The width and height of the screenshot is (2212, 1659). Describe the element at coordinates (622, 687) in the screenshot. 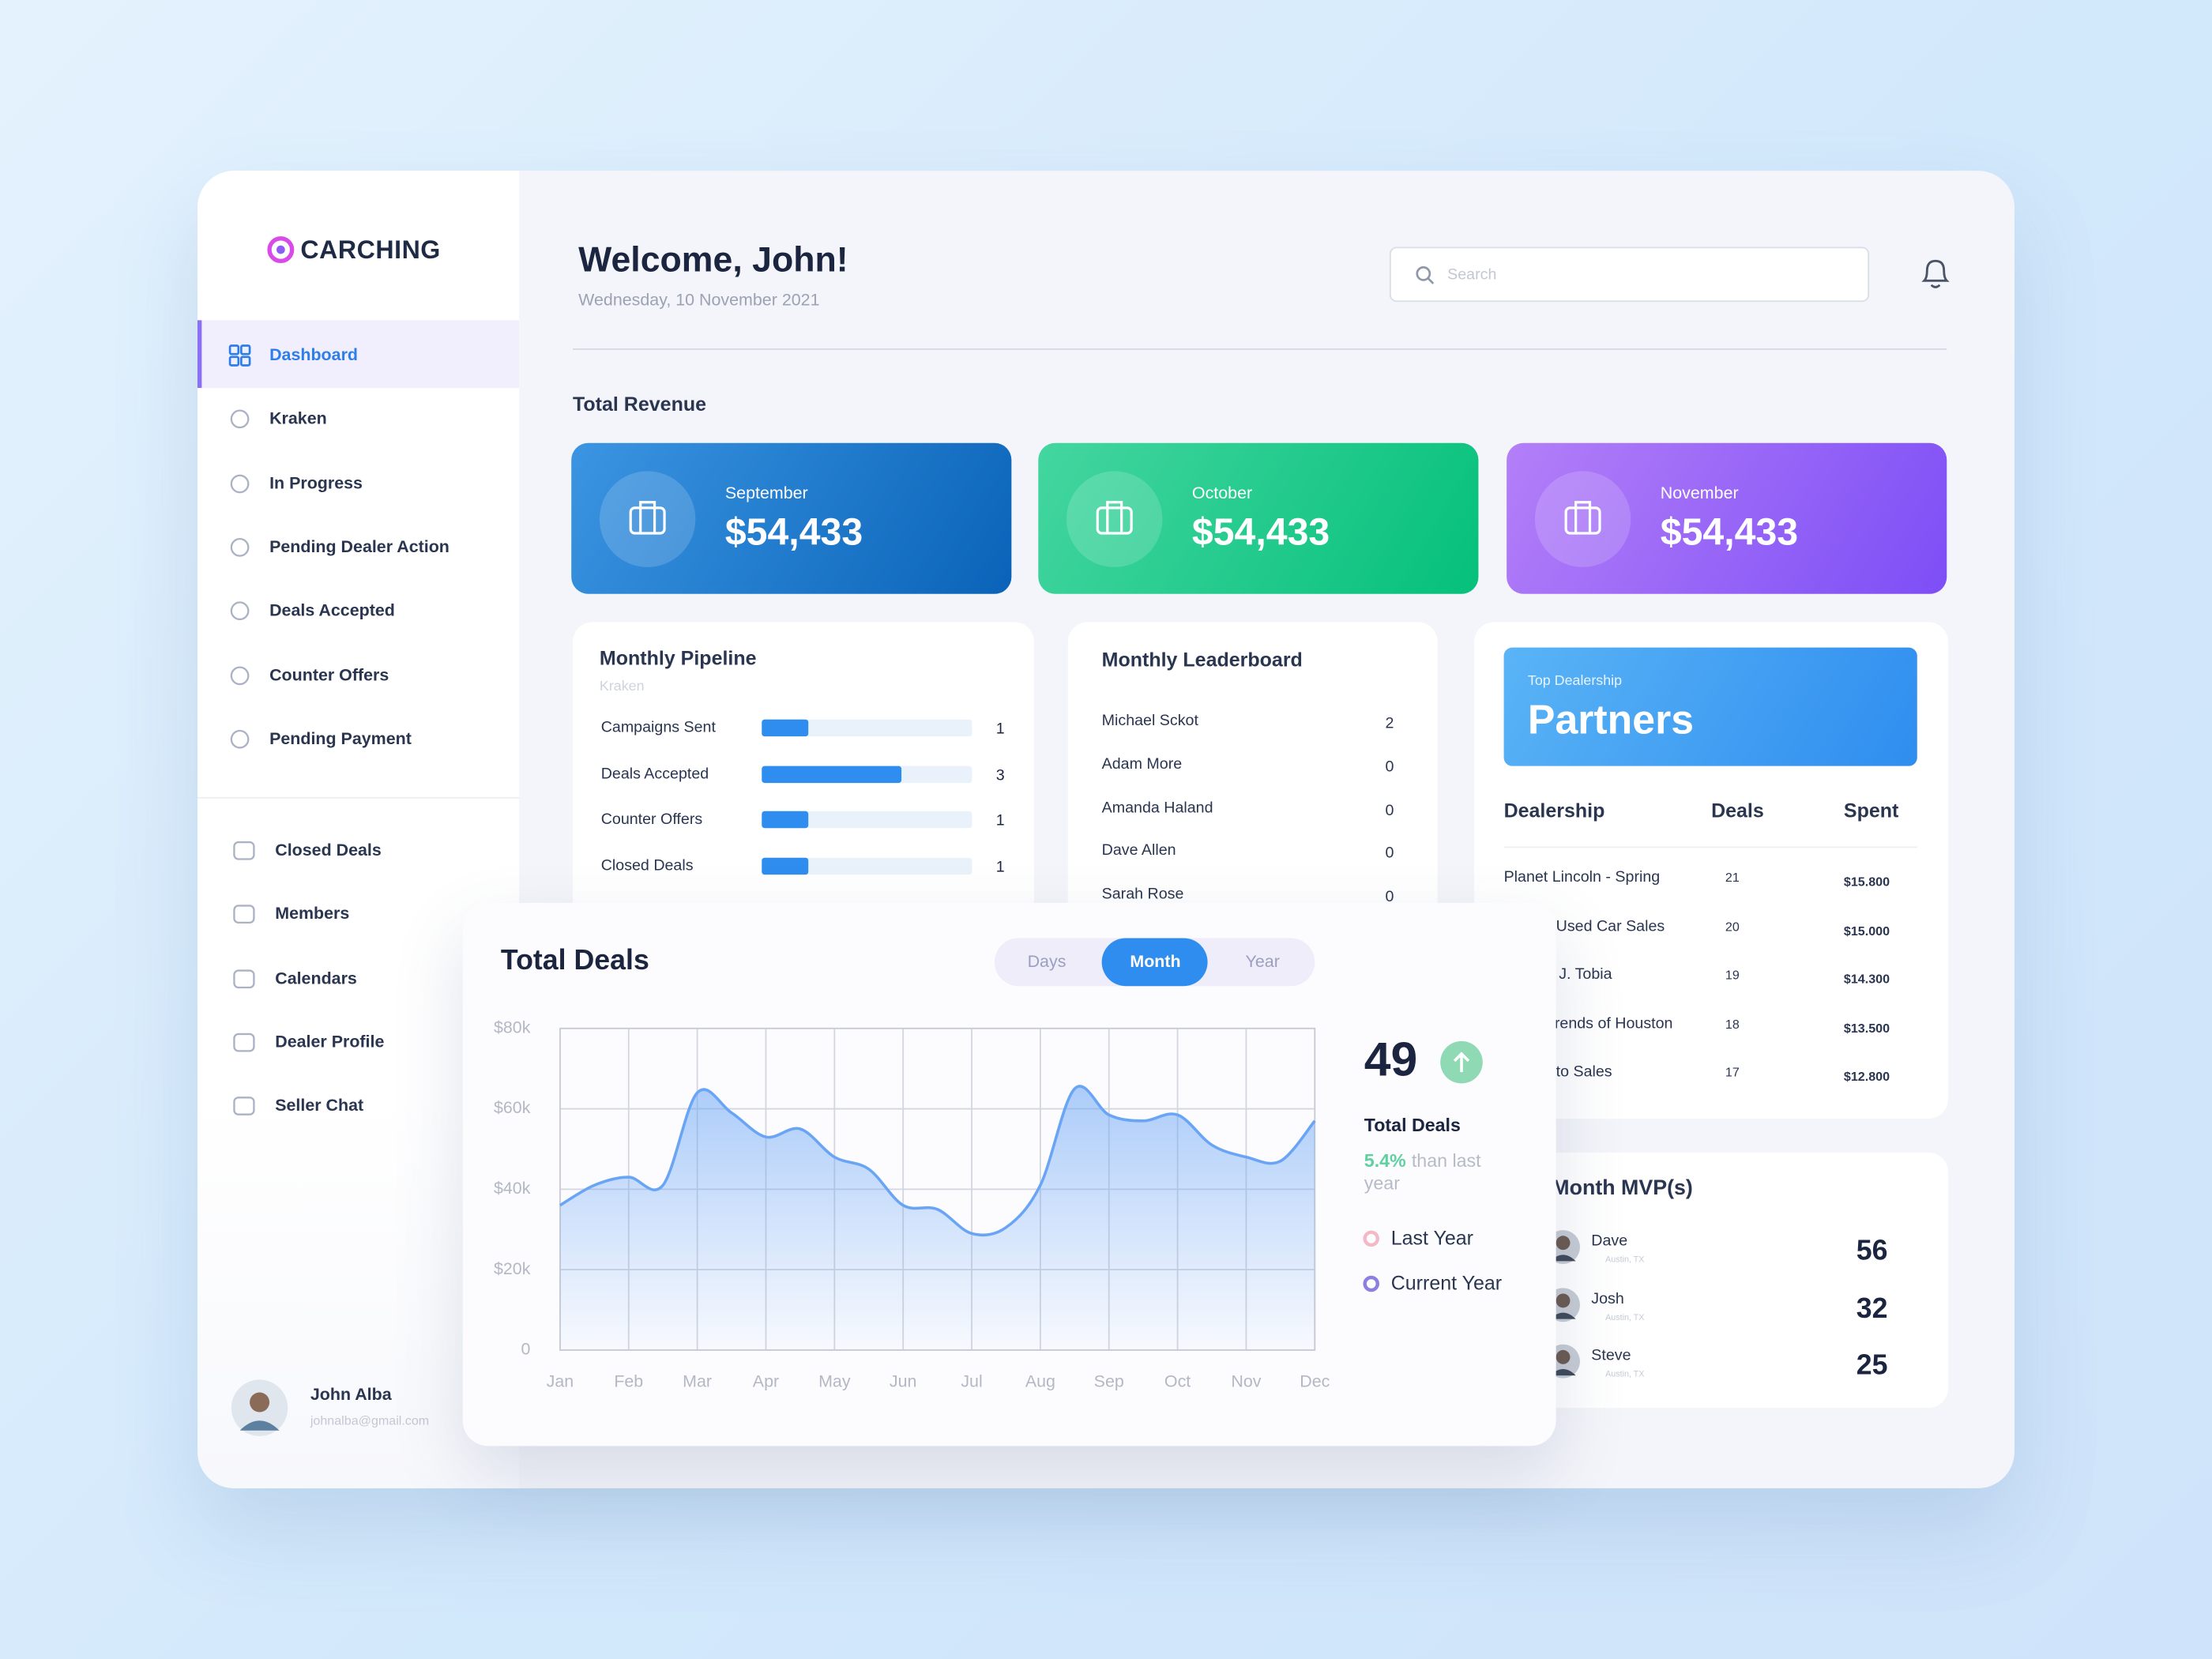

I see `card-subtitle: Kraken` at that location.